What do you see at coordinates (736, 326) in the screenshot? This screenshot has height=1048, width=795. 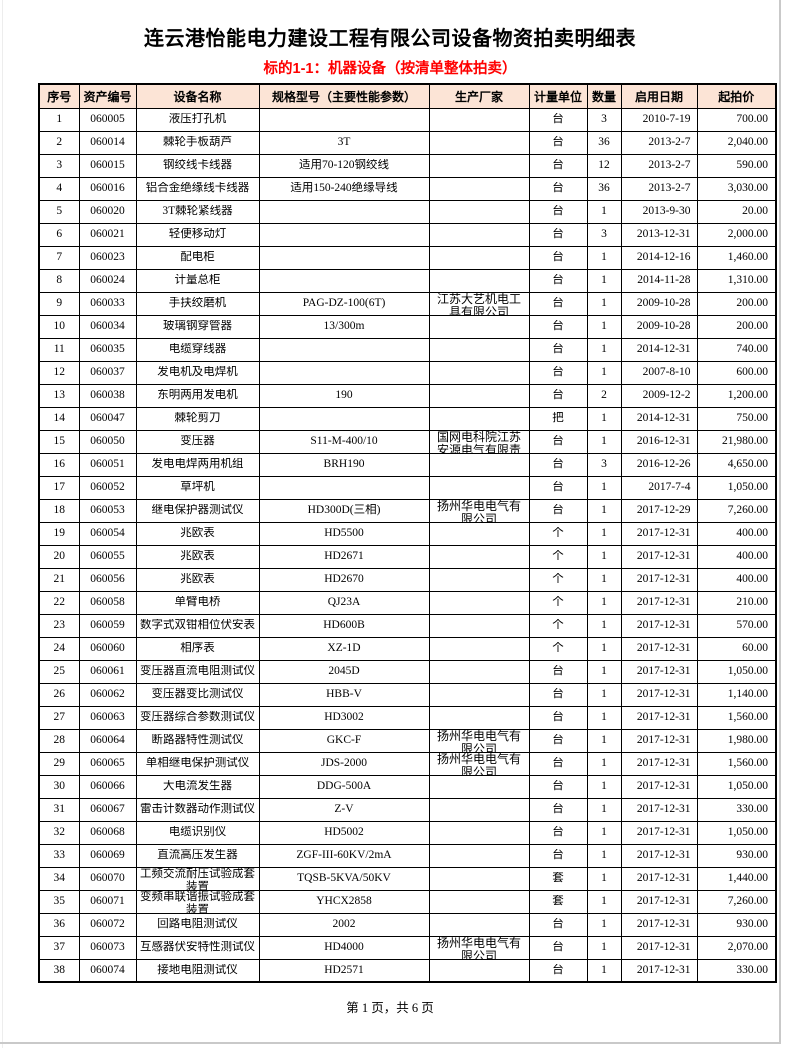 I see `cell-price: 200.00` at bounding box center [736, 326].